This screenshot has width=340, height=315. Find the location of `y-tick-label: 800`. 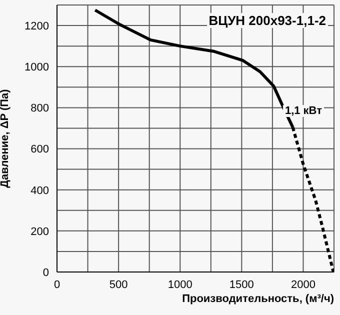

y-tick-label: 800 is located at coordinates (39, 108).